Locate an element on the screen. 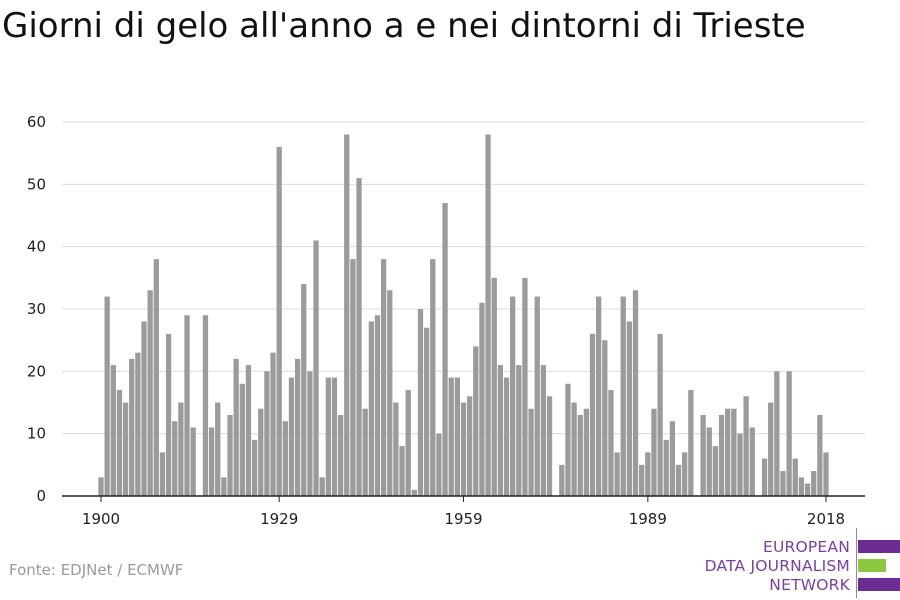  bar-1951 is located at coordinates (414, 492).